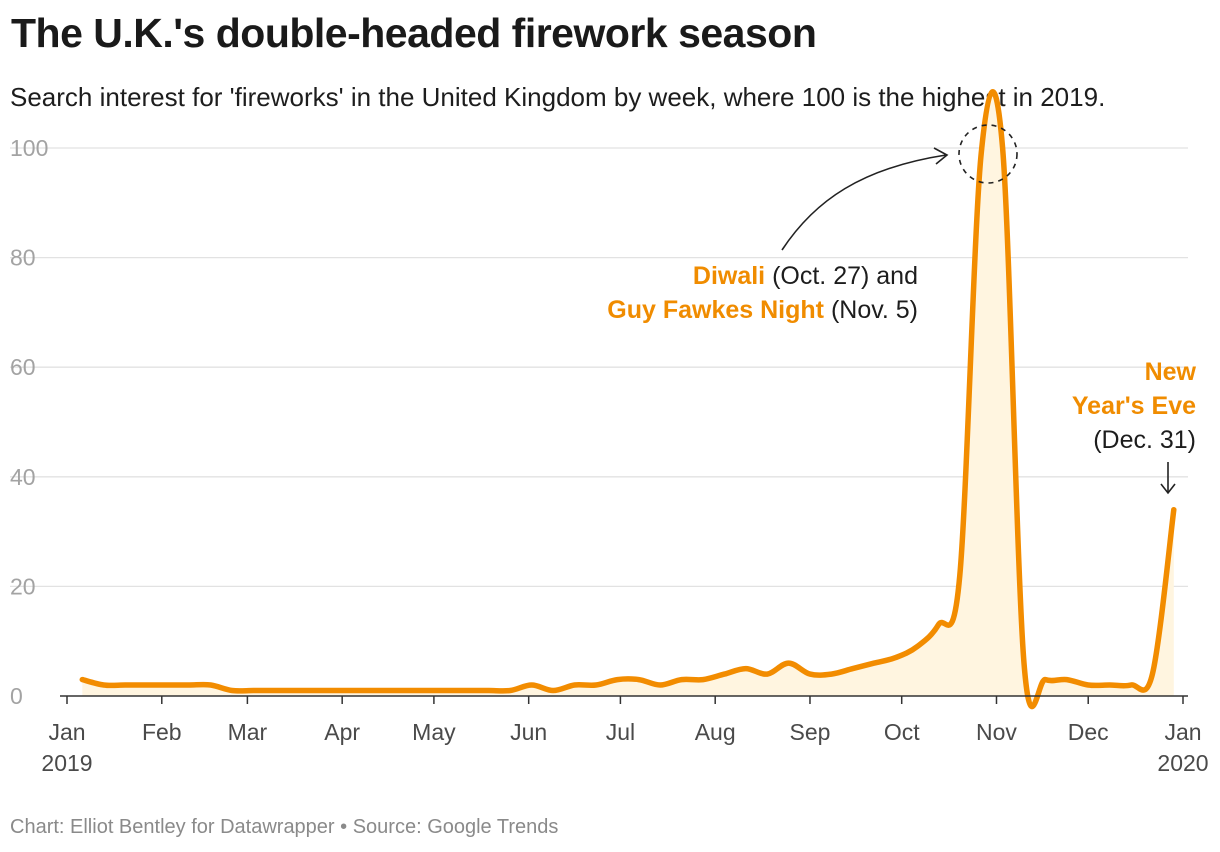  Describe the element at coordinates (434, 732) in the screenshot. I see `x-tick-label: May` at that location.